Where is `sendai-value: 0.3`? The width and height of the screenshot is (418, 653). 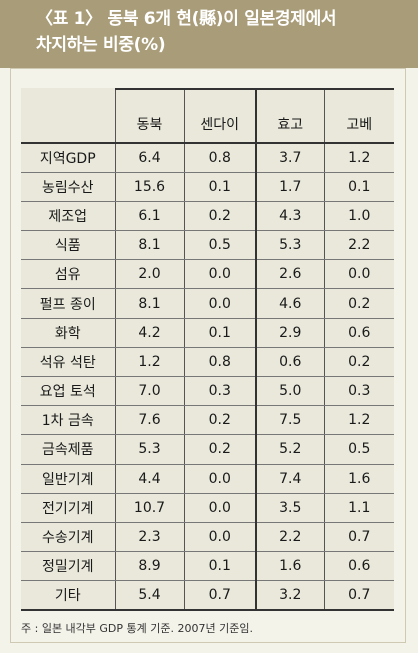 sendai-value: 0.3 is located at coordinates (219, 391).